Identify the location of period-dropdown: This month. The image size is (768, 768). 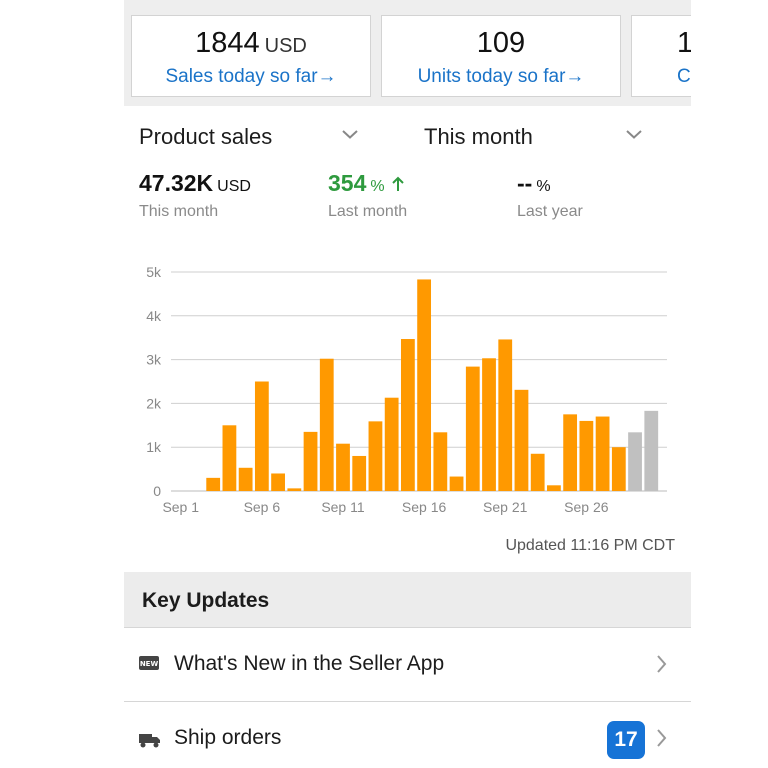
(478, 136).